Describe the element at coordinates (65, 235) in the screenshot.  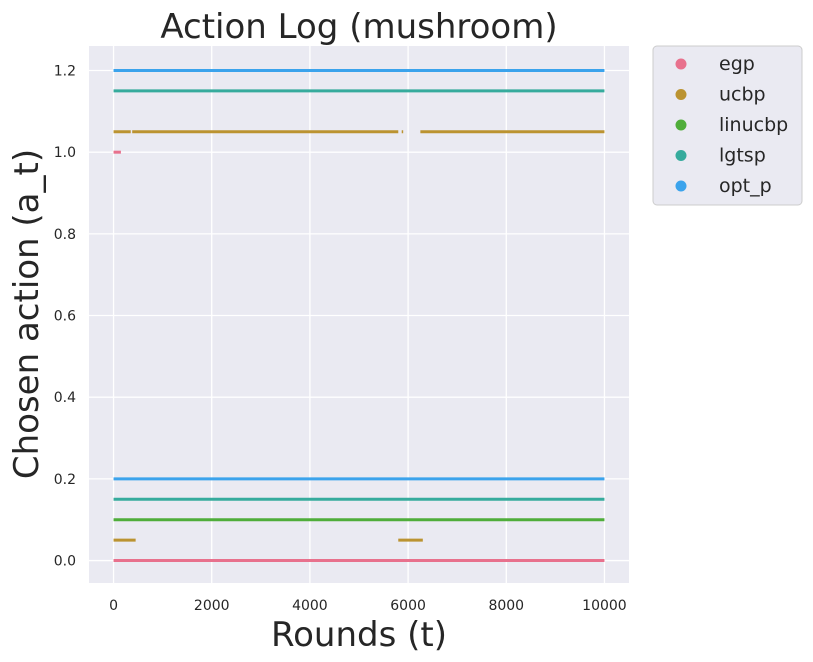
I see `y-tick-label: 0.8` at that location.